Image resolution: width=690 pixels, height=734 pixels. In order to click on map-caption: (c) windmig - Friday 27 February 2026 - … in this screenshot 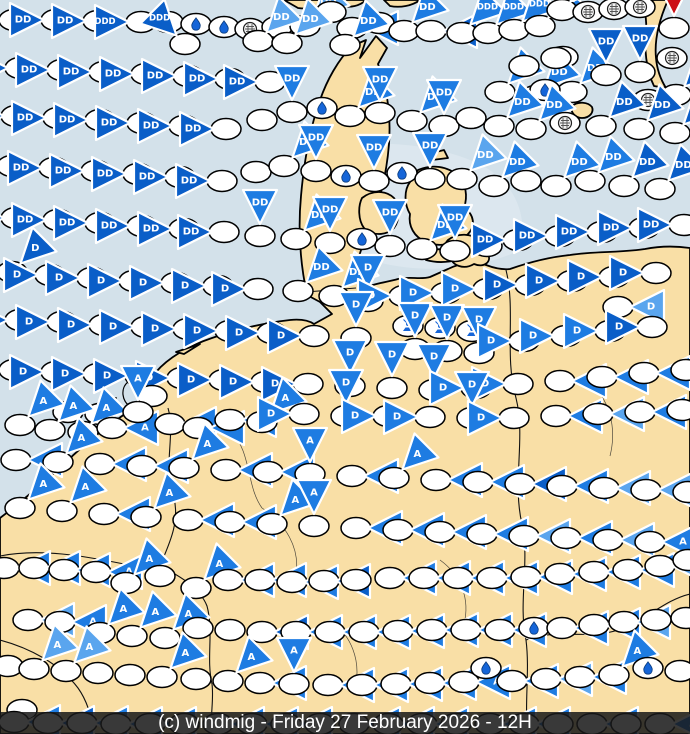, I will do `click(345, 723)`.